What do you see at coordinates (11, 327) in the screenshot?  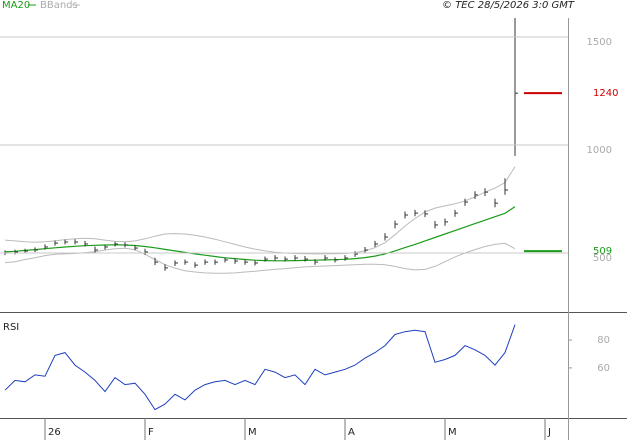 I see `rsi-title: RSI` at bounding box center [11, 327].